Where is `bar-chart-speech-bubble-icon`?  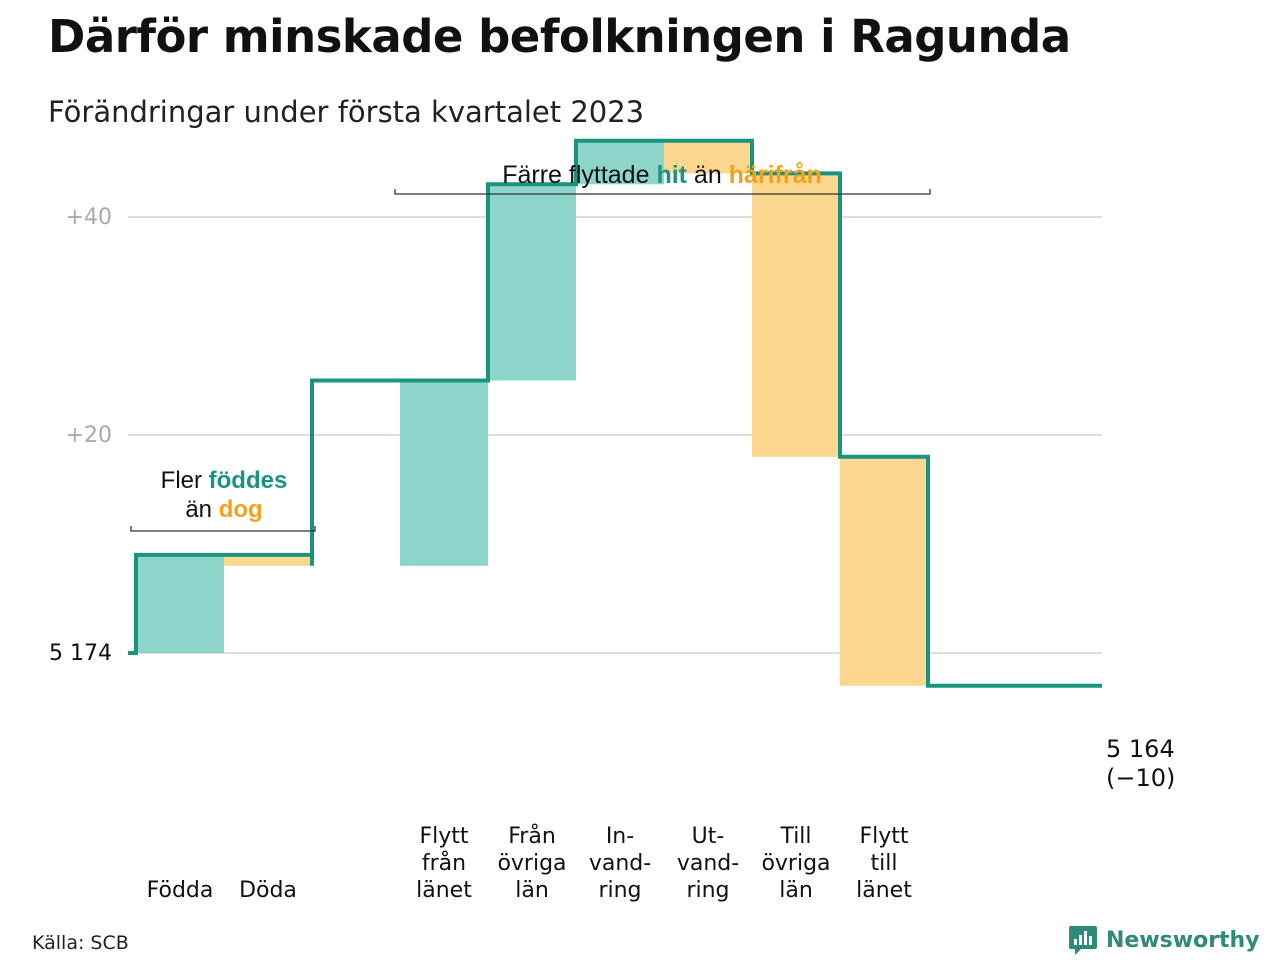
bar-chart-speech-bubble-icon is located at coordinates (1083, 940).